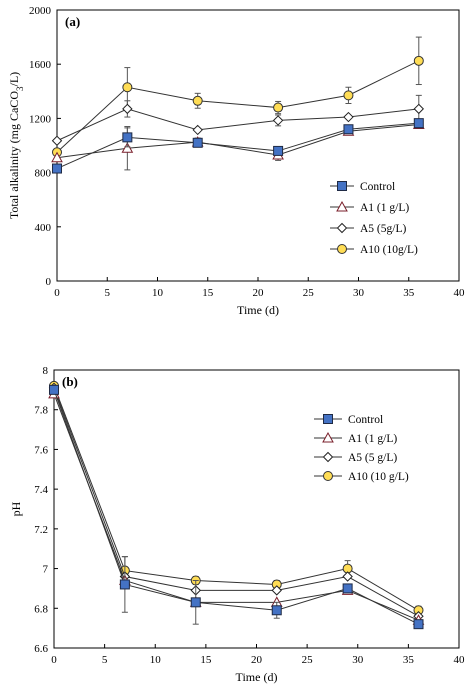 Image resolution: width=474 pixels, height=690 pixels. Describe the element at coordinates (41, 490) in the screenshot. I see `y-tick-label: 7.4` at that location.